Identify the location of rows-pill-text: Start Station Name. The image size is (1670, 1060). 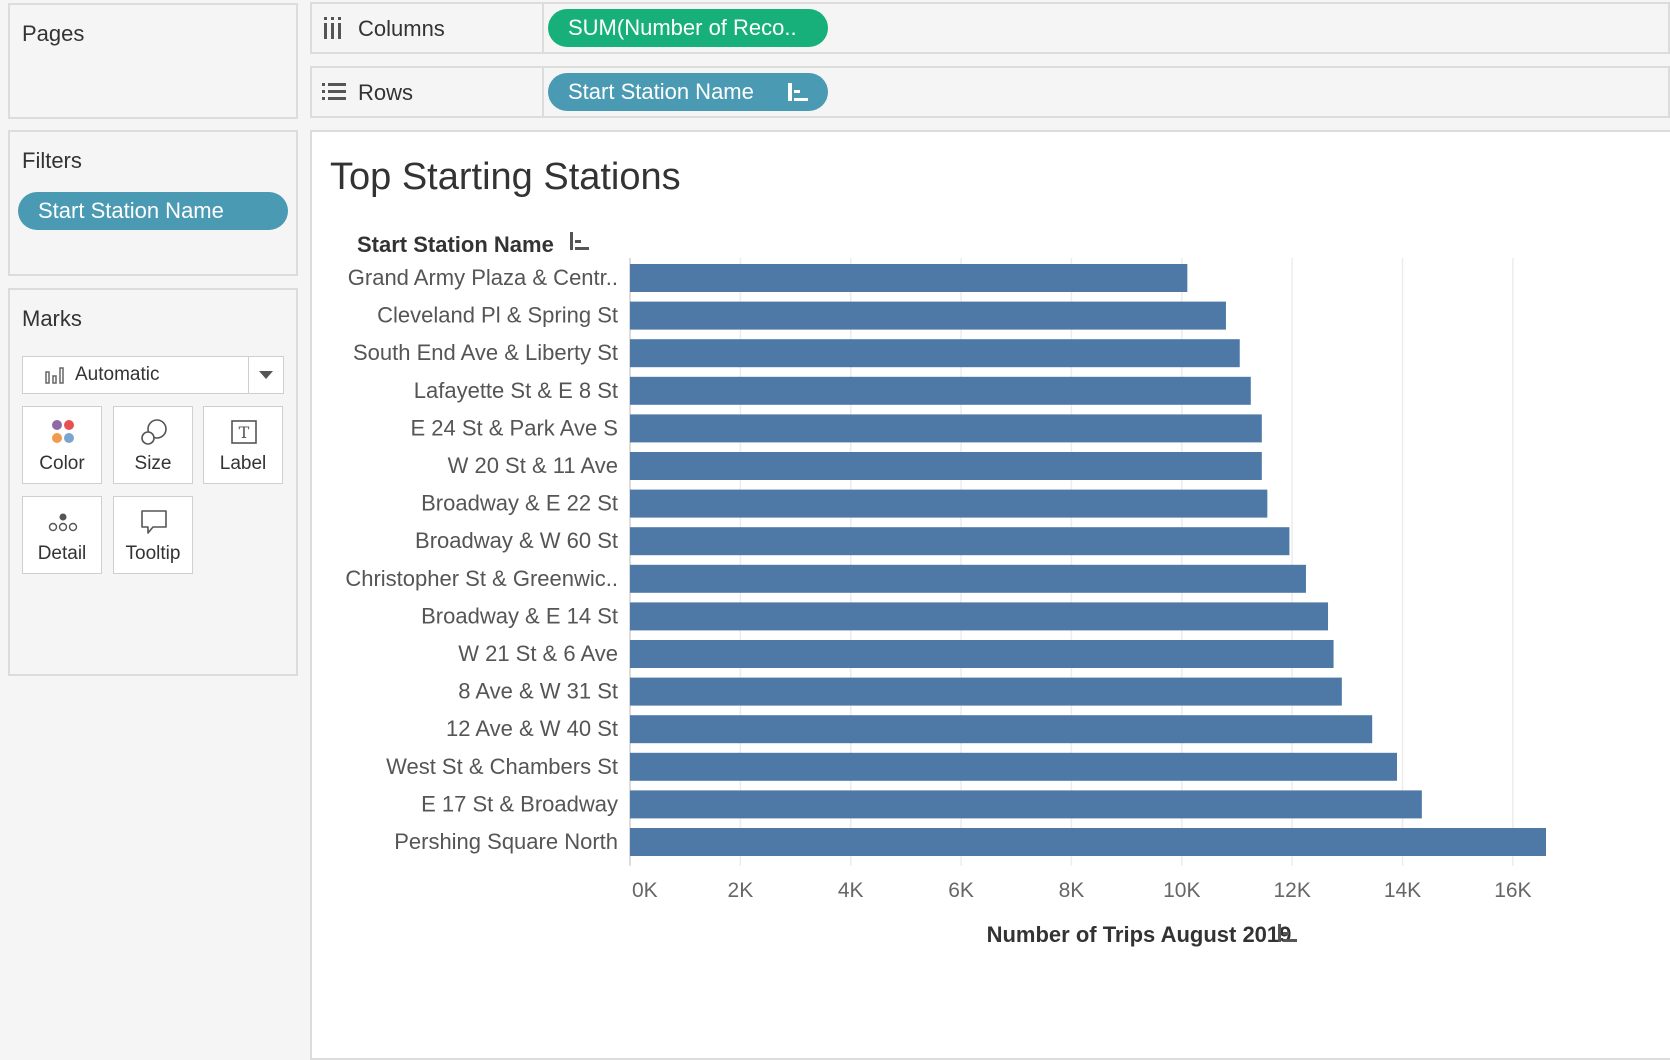
(661, 91).